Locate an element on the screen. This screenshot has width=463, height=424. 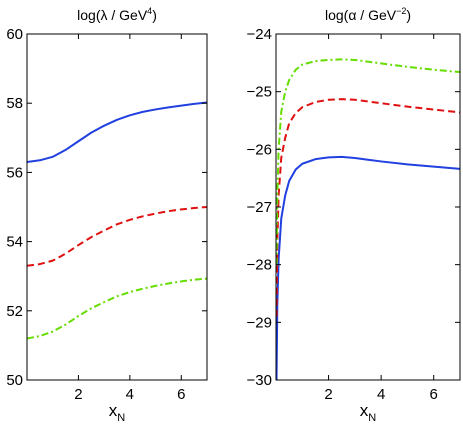
y-tick-label: −29 is located at coordinates (259, 322).